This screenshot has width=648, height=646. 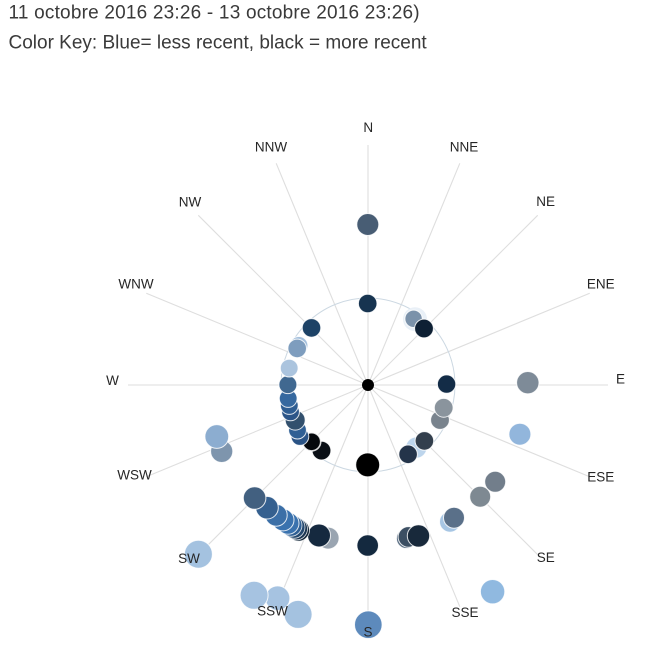 What do you see at coordinates (620, 379) in the screenshot?
I see `svg-text: E` at bounding box center [620, 379].